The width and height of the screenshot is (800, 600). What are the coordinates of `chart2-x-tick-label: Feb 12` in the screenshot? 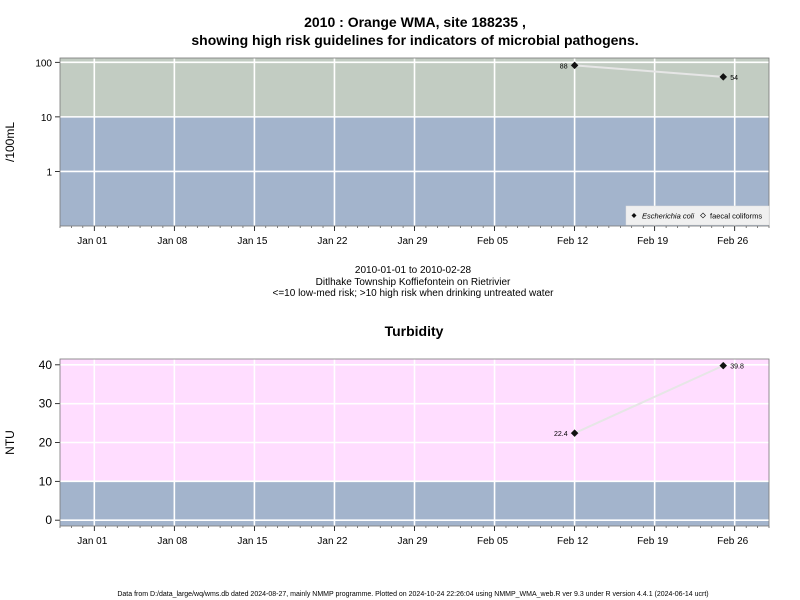 It's located at (573, 541).